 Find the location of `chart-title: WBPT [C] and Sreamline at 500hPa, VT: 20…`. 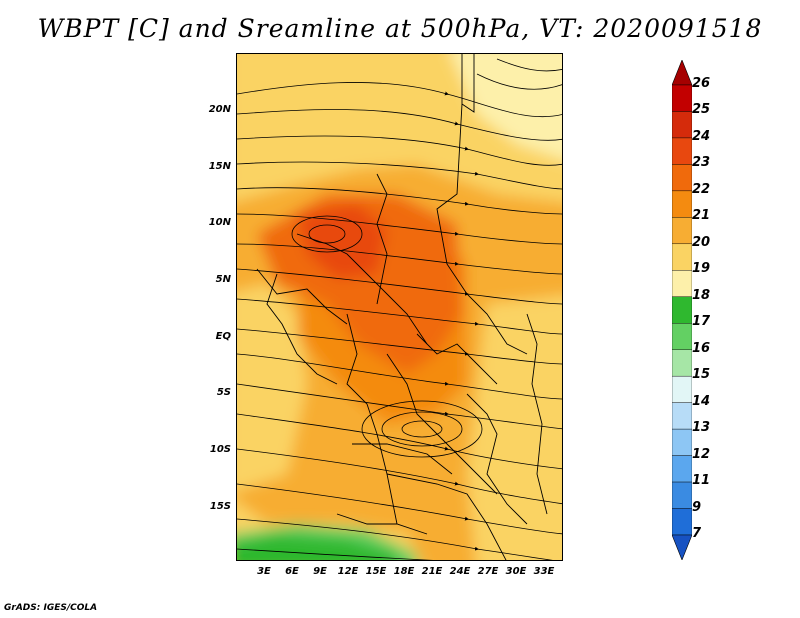

chart-title: WBPT [C] and Sreamline at 500hPa, VT: 20… is located at coordinates (400, 28).